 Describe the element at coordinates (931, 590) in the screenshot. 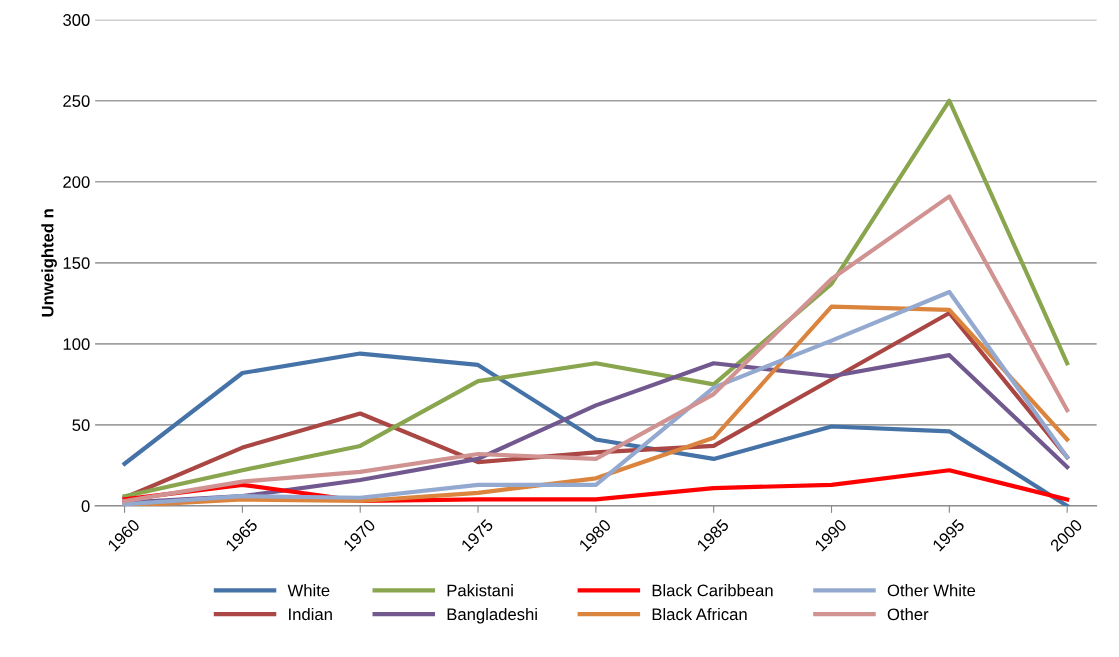

I see `legend-label: Other White` at that location.